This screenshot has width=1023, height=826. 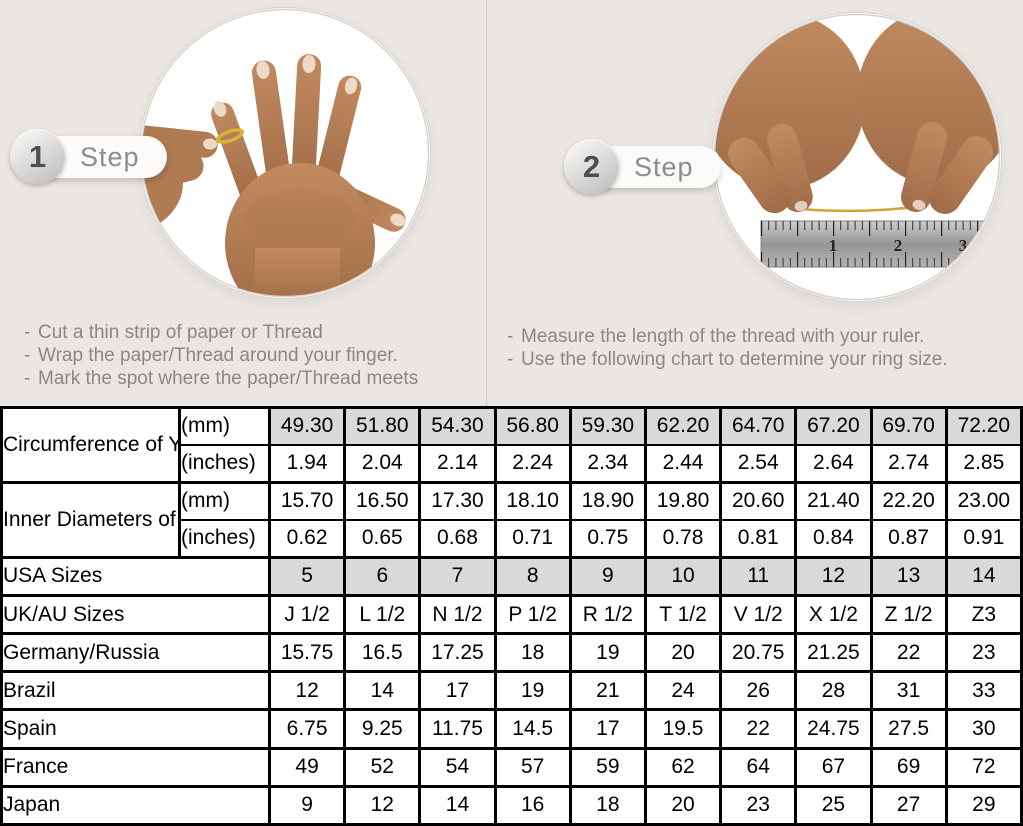 I want to click on size-cell: 59.30, so click(x=607, y=426).